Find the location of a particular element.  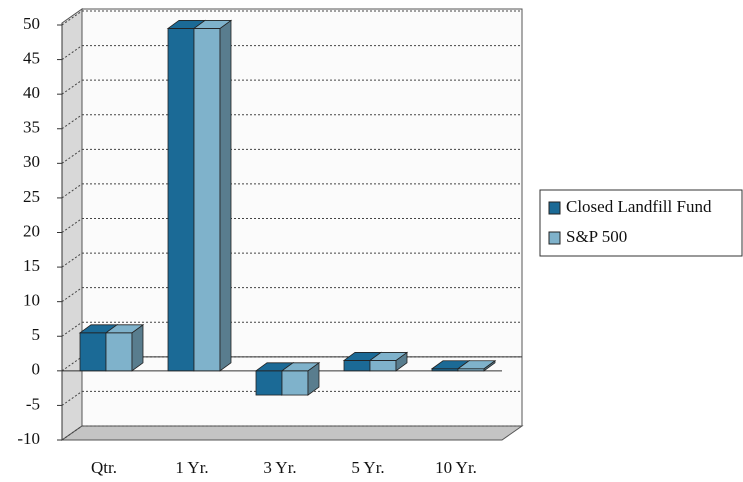

y-tick-label: 40 is located at coordinates (31, 92).